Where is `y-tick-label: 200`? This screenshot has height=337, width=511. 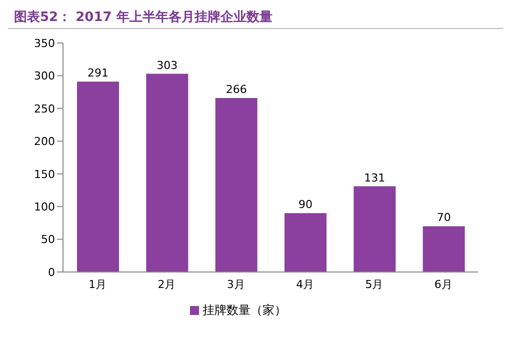
y-tick-label: 200 is located at coordinates (44, 141).